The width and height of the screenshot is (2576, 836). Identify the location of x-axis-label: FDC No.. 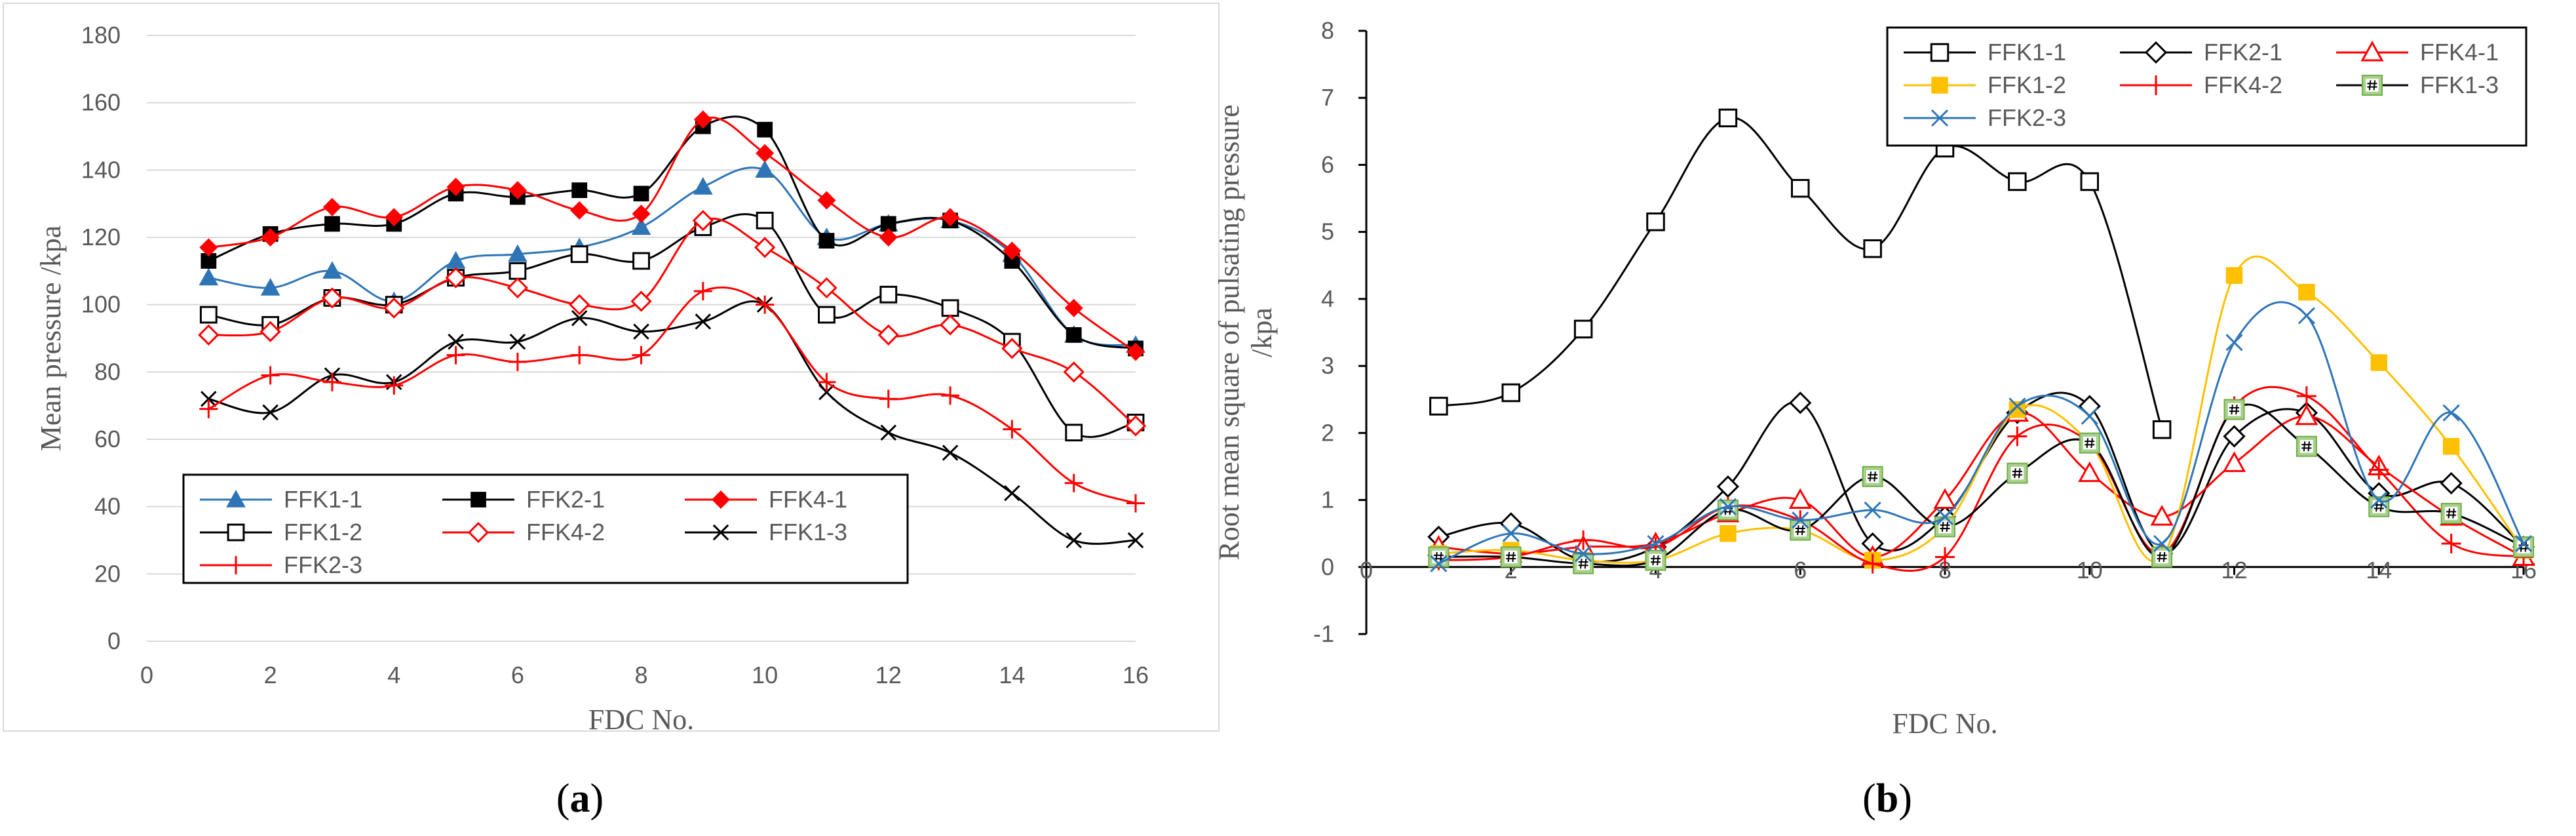
(641, 720).